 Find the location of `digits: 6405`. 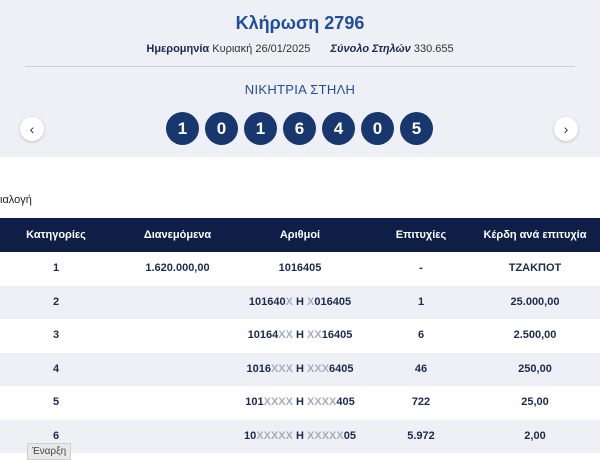

digits: 6405 is located at coordinates (341, 368).